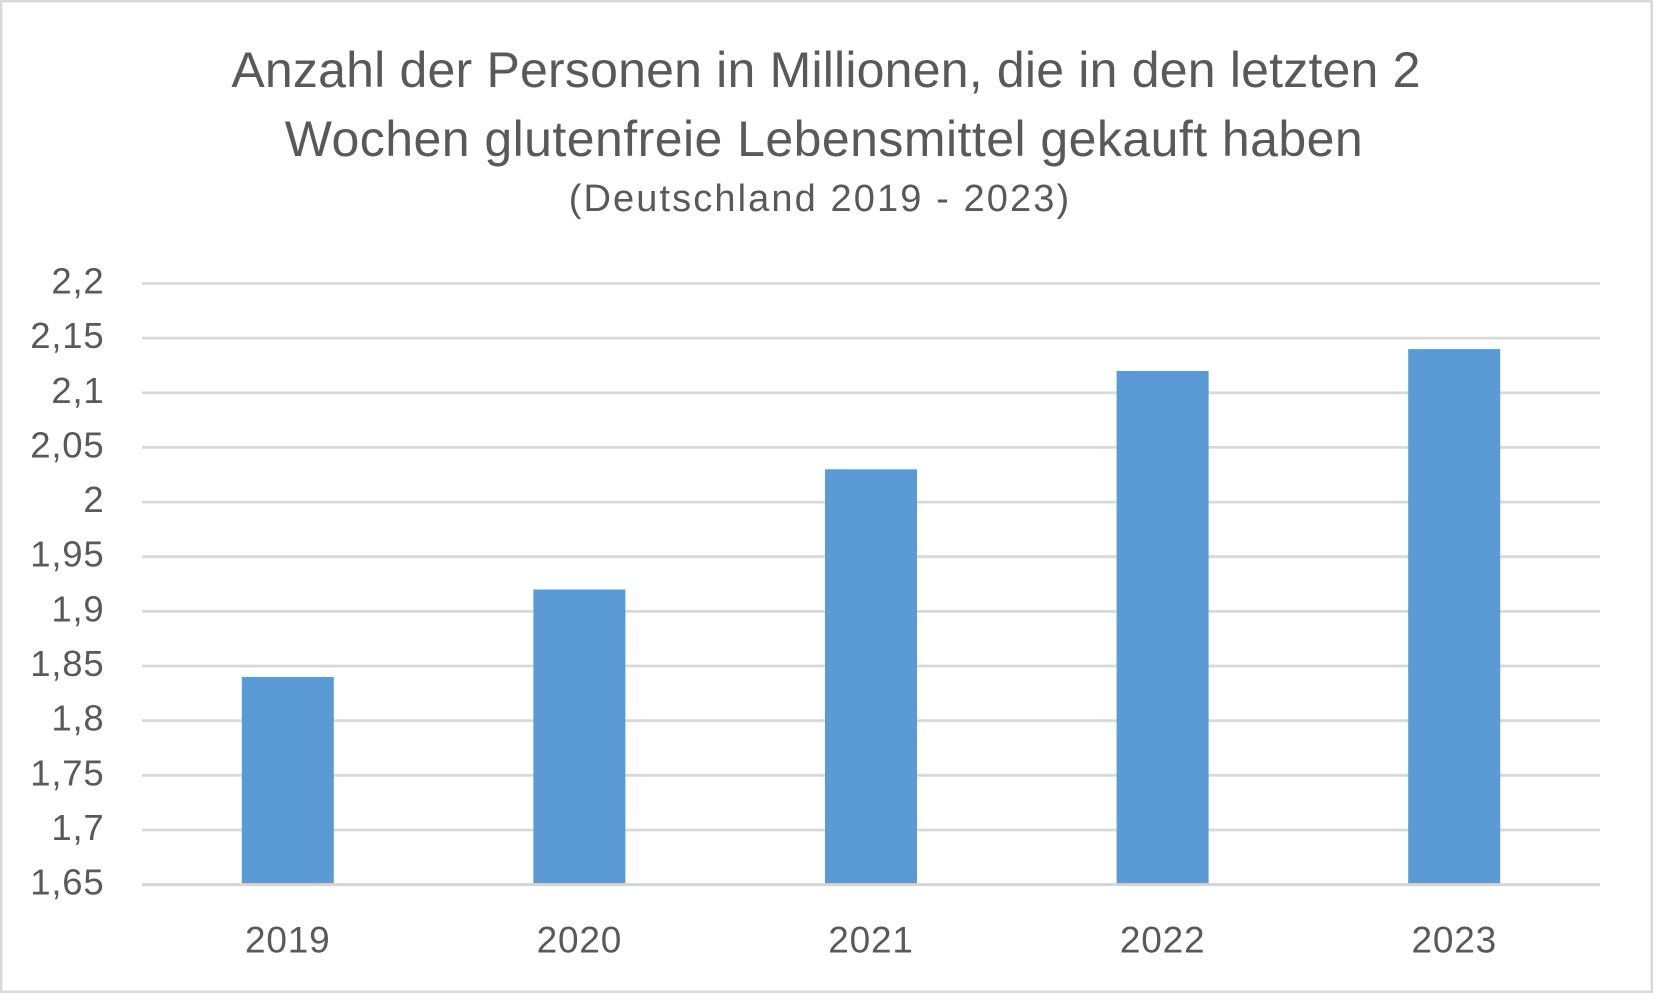  What do you see at coordinates (93, 499) in the screenshot?
I see `svg-text: 2` at bounding box center [93, 499].